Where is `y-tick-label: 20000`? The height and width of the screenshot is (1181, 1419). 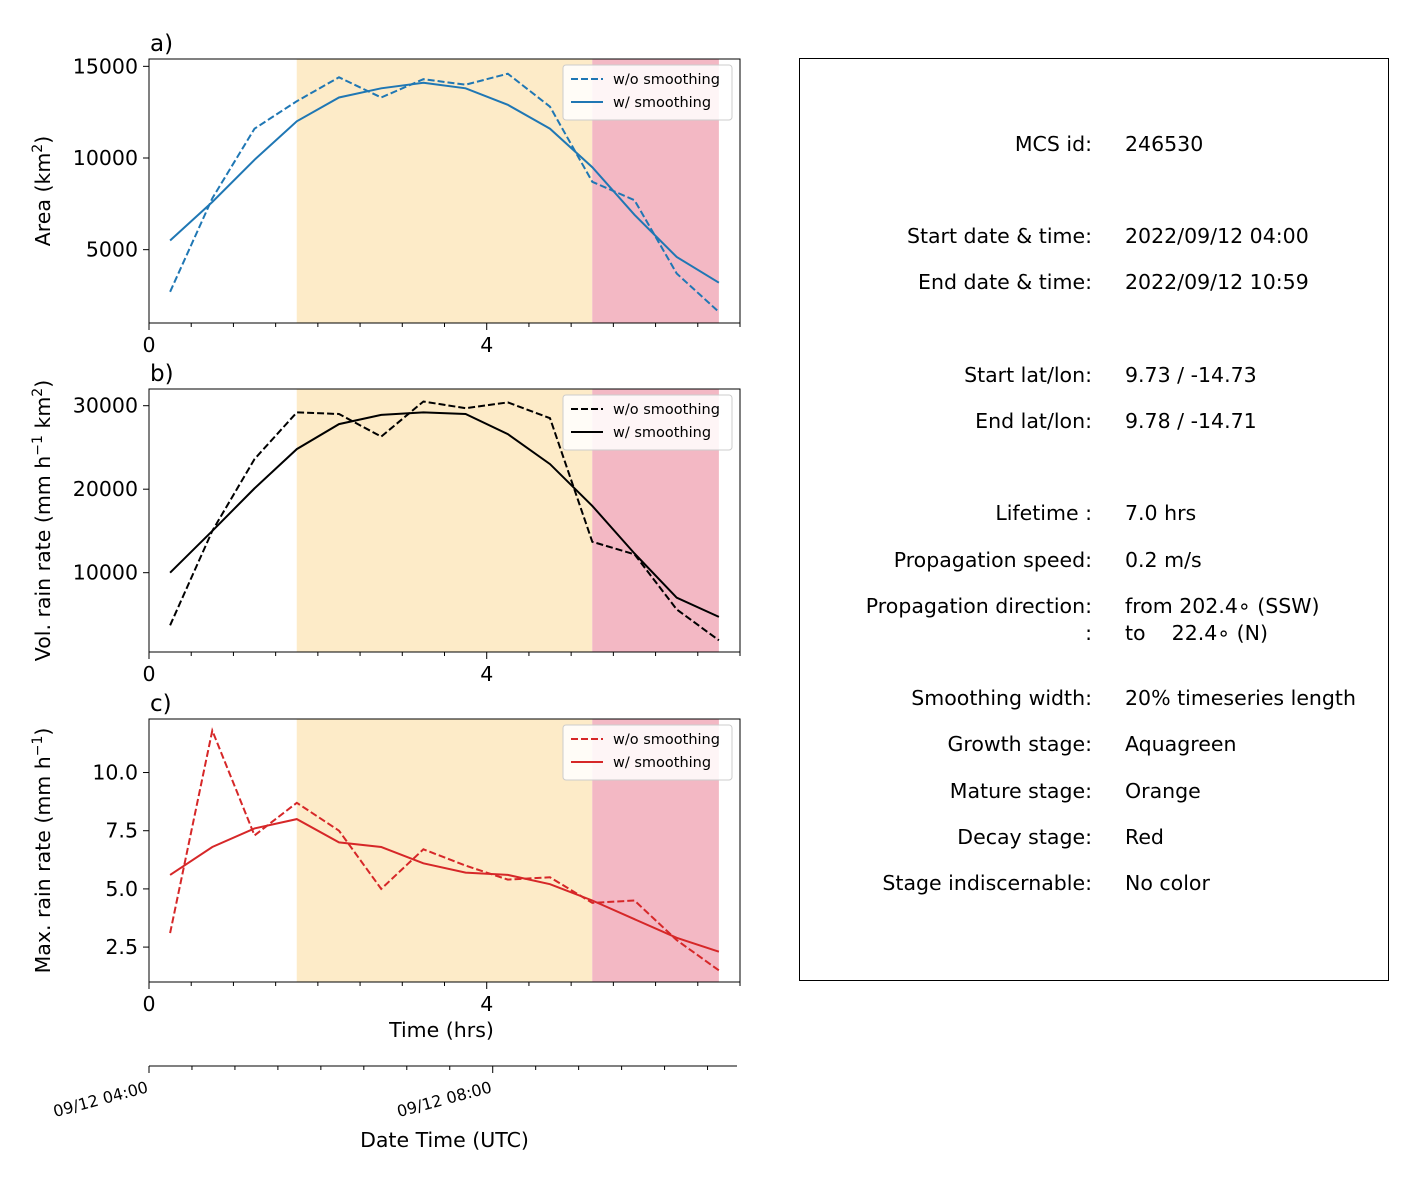 y-tick-label: 20000 is located at coordinates (105, 489).